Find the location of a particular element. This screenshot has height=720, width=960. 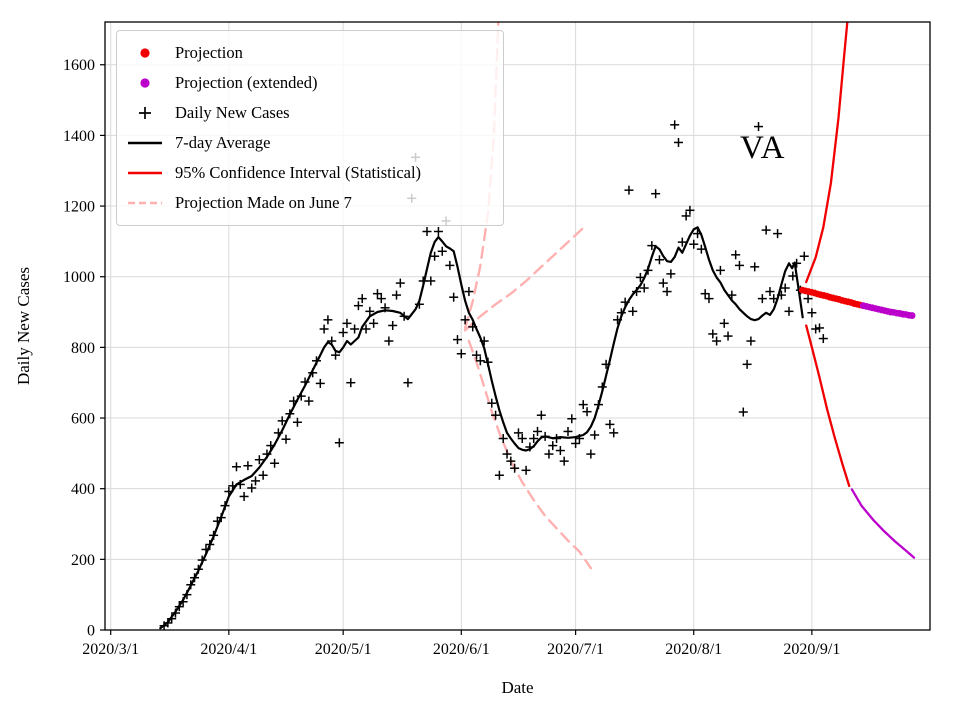

black-line-icon is located at coordinates (145, 143).